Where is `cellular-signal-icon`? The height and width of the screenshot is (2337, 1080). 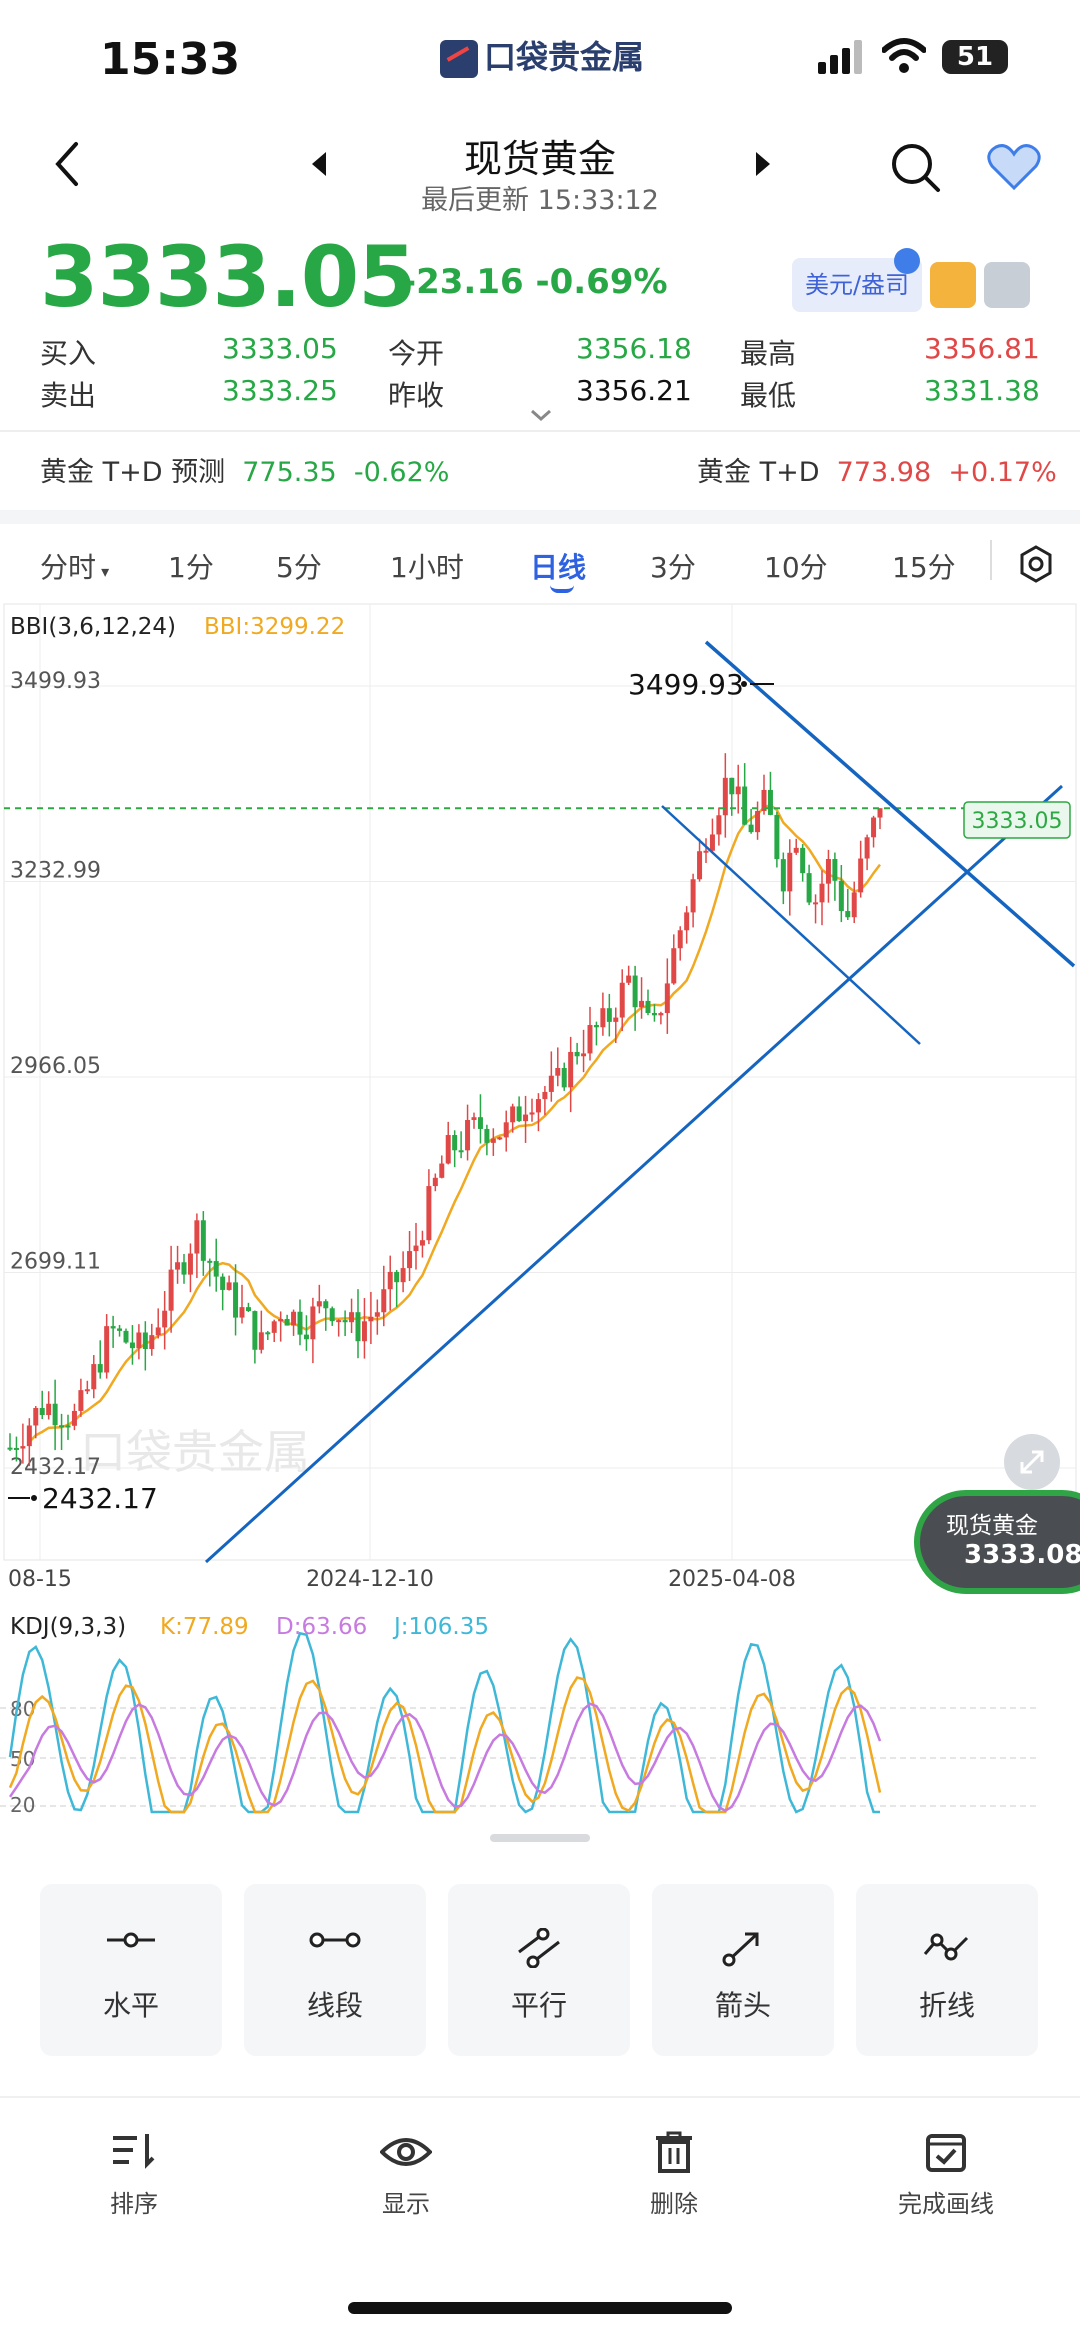
cellular-signal-icon is located at coordinates (840, 57).